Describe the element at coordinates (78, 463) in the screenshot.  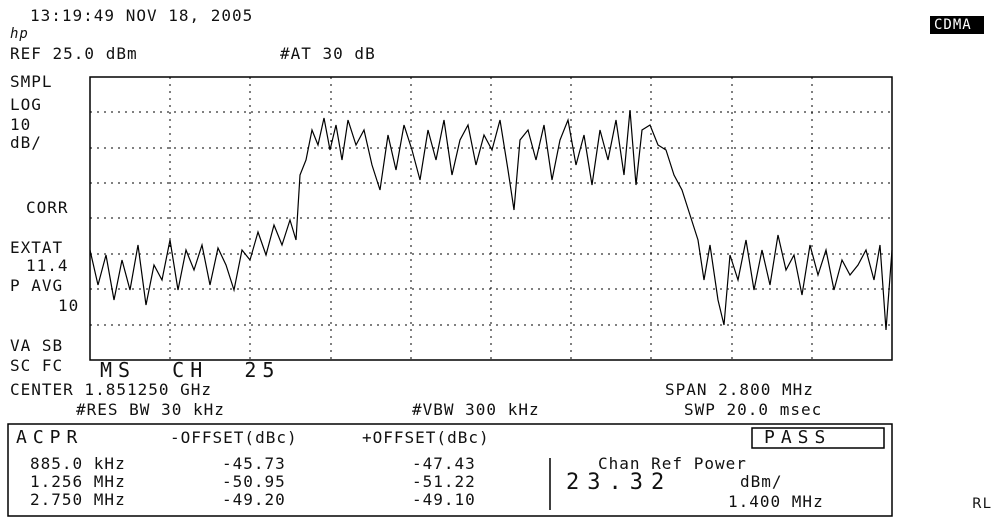
I see `offset: 885.0 kHz` at that location.